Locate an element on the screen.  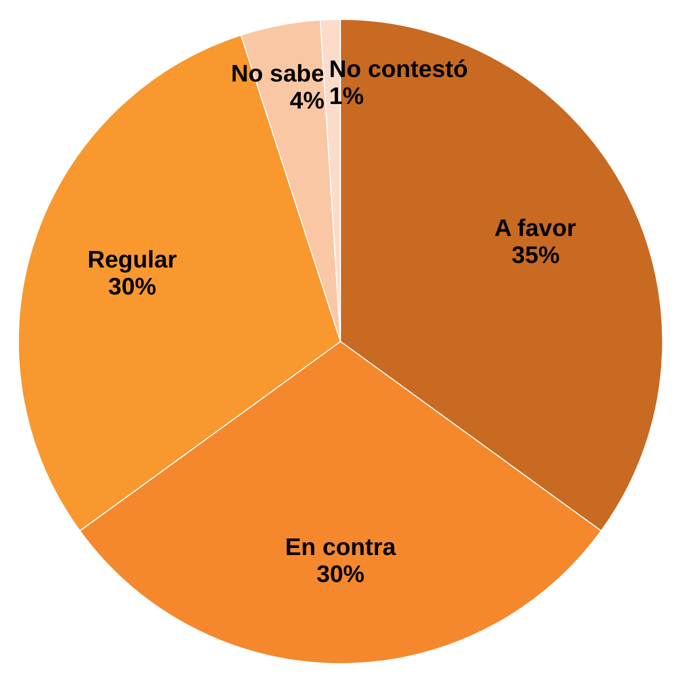
data-label: 4% is located at coordinates (307, 101).